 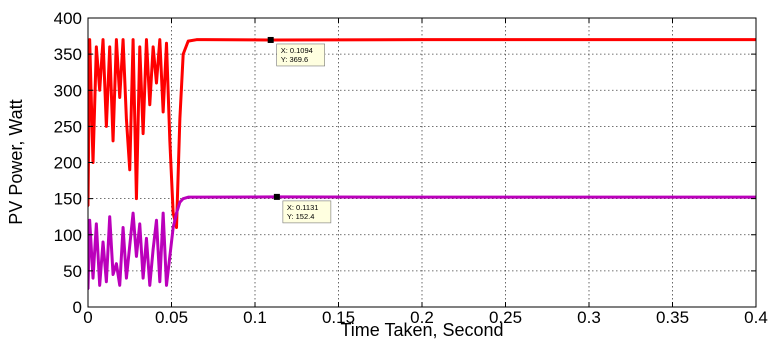 I want to click on y-tick-label: 100, so click(x=68, y=235).